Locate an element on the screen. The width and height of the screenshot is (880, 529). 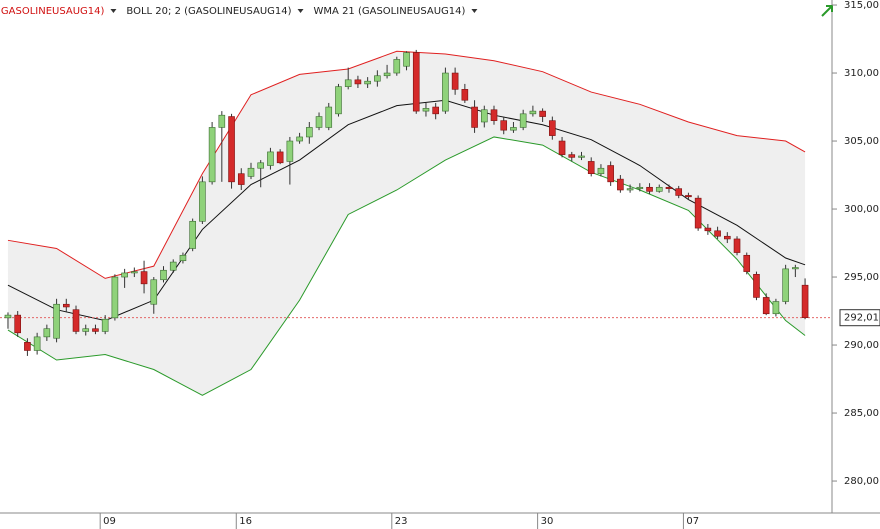
y-tick-label: 285,00 is located at coordinates (861, 413).